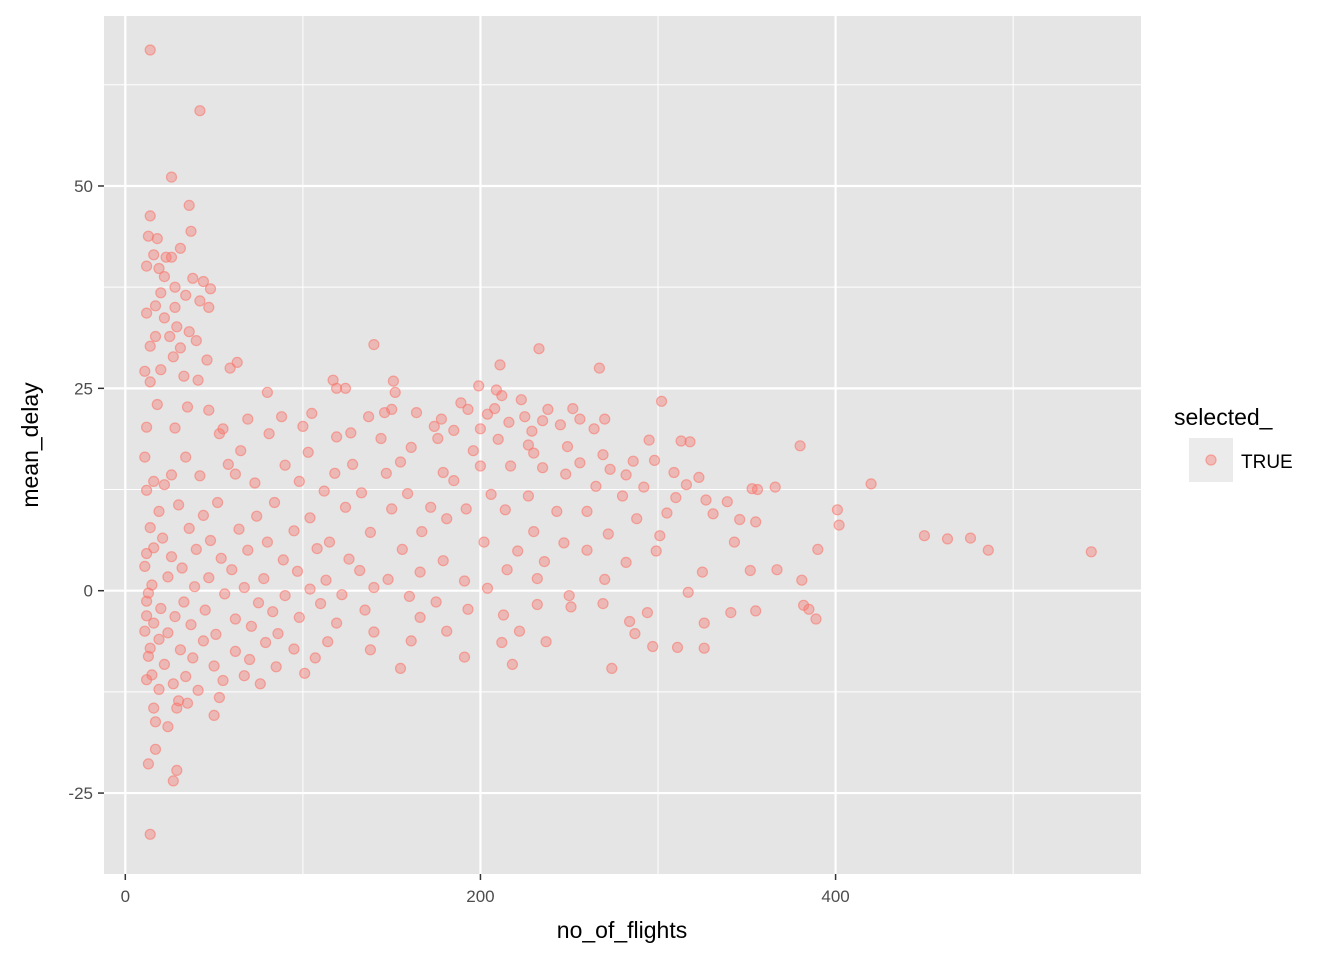 This screenshot has width=1344, height=960. I want to click on y-tick-label: 50, so click(83, 186).